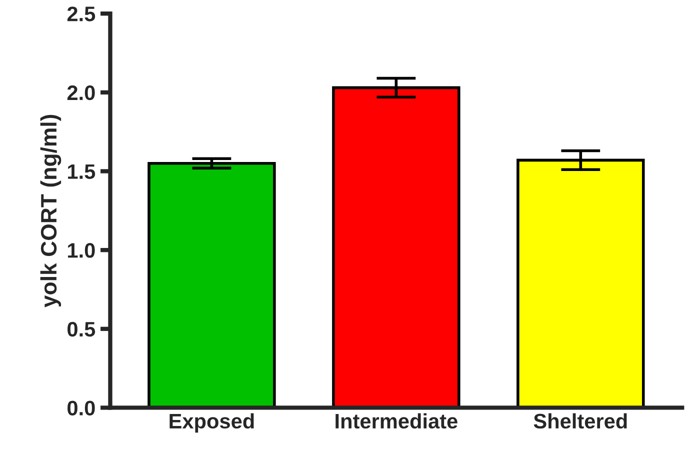  Describe the element at coordinates (81, 14) in the screenshot. I see `y-tick-label: 2.5` at that location.